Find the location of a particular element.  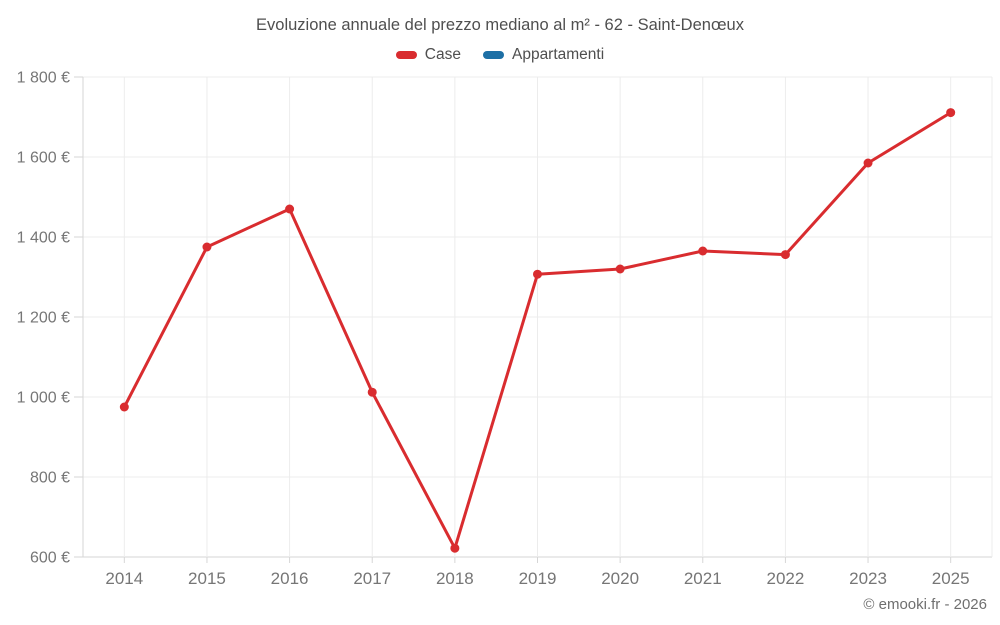

data-point-case-2022 is located at coordinates (785, 255).